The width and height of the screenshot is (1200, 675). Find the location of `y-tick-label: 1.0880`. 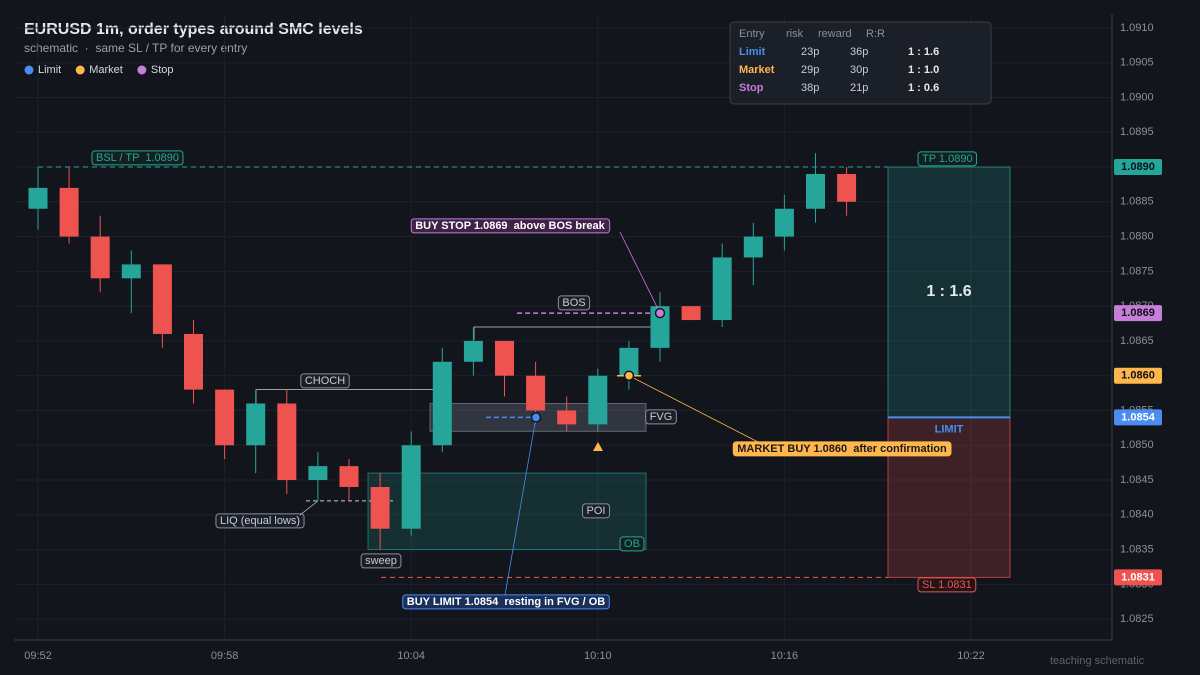

y-tick-label: 1.0880 is located at coordinates (1137, 236).